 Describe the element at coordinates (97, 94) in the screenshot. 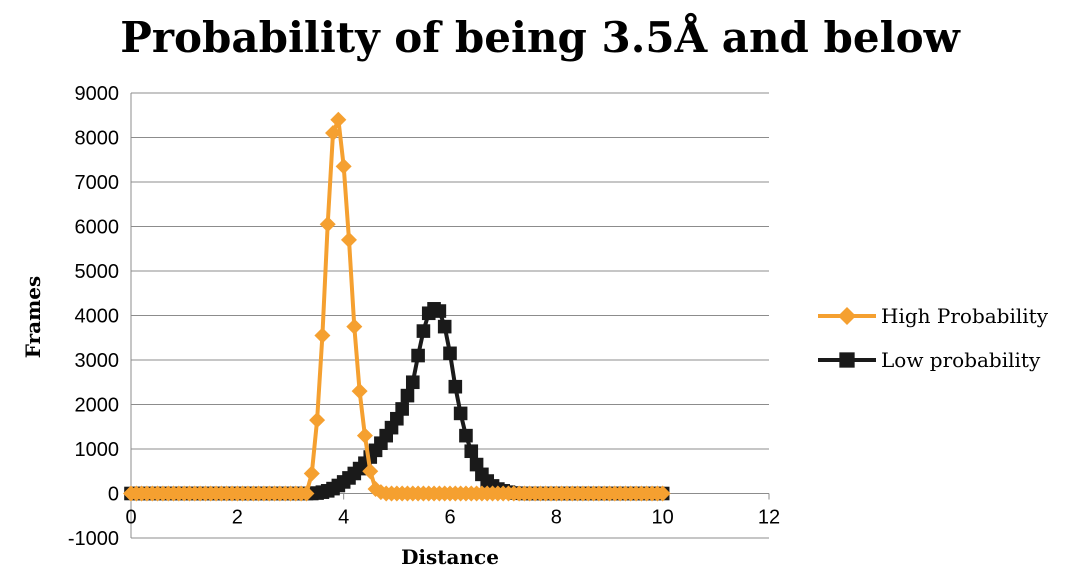

I see `y-tick-label: 9000` at that location.